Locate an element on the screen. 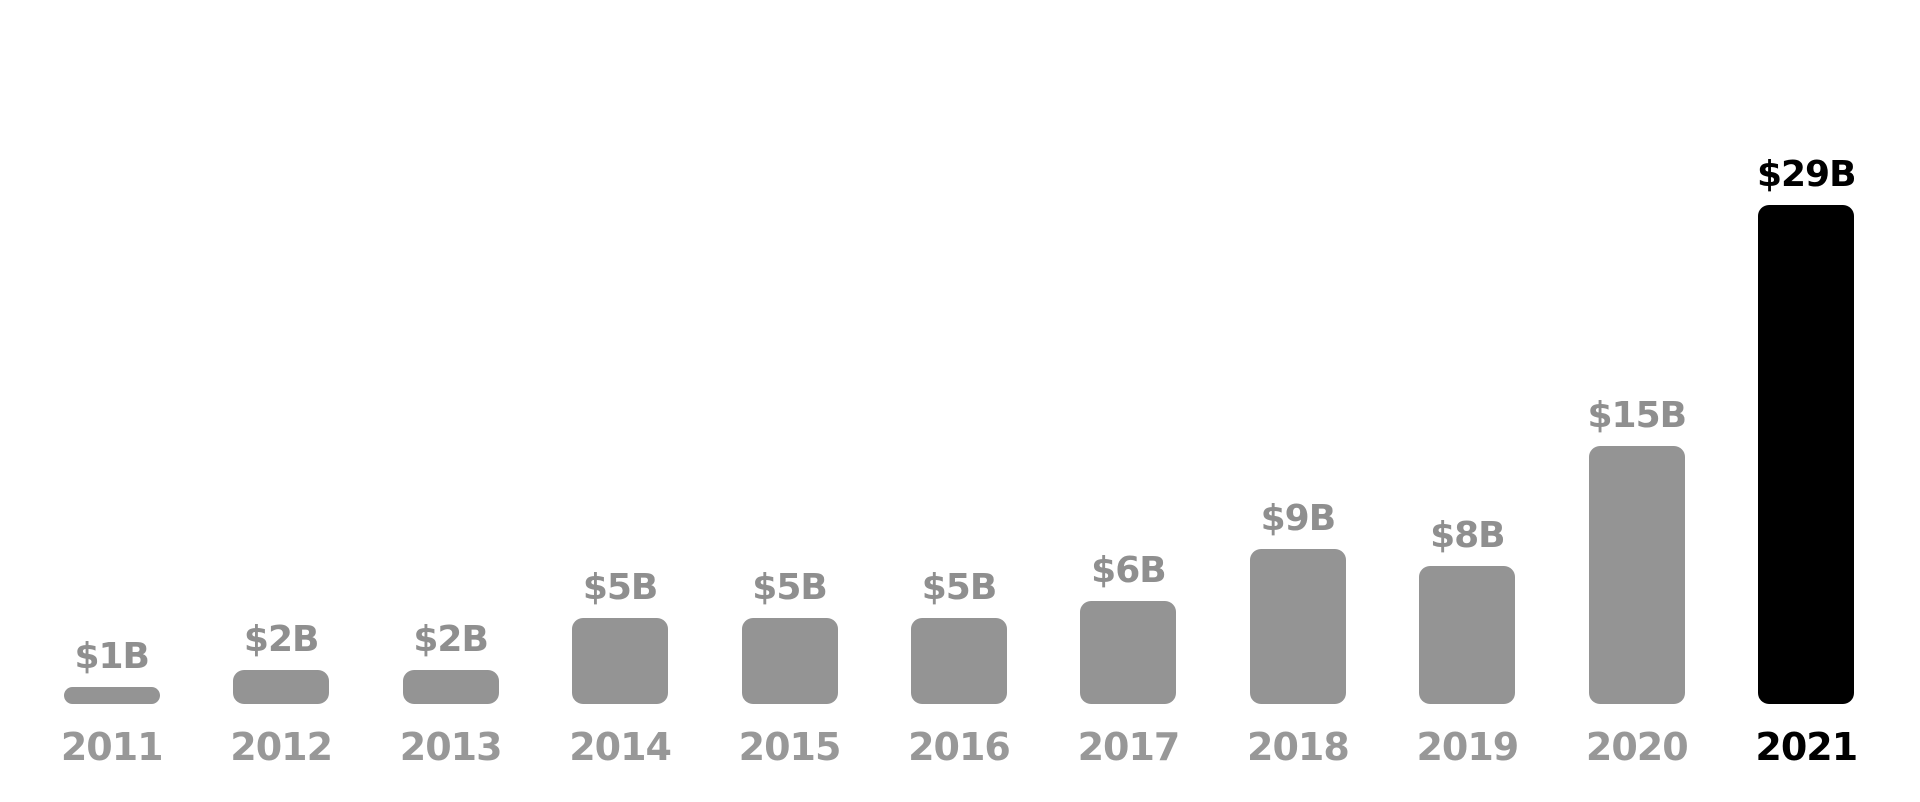 The width and height of the screenshot is (1920, 802). x-axis-label-cell: 2021 is located at coordinates (1806, 753).